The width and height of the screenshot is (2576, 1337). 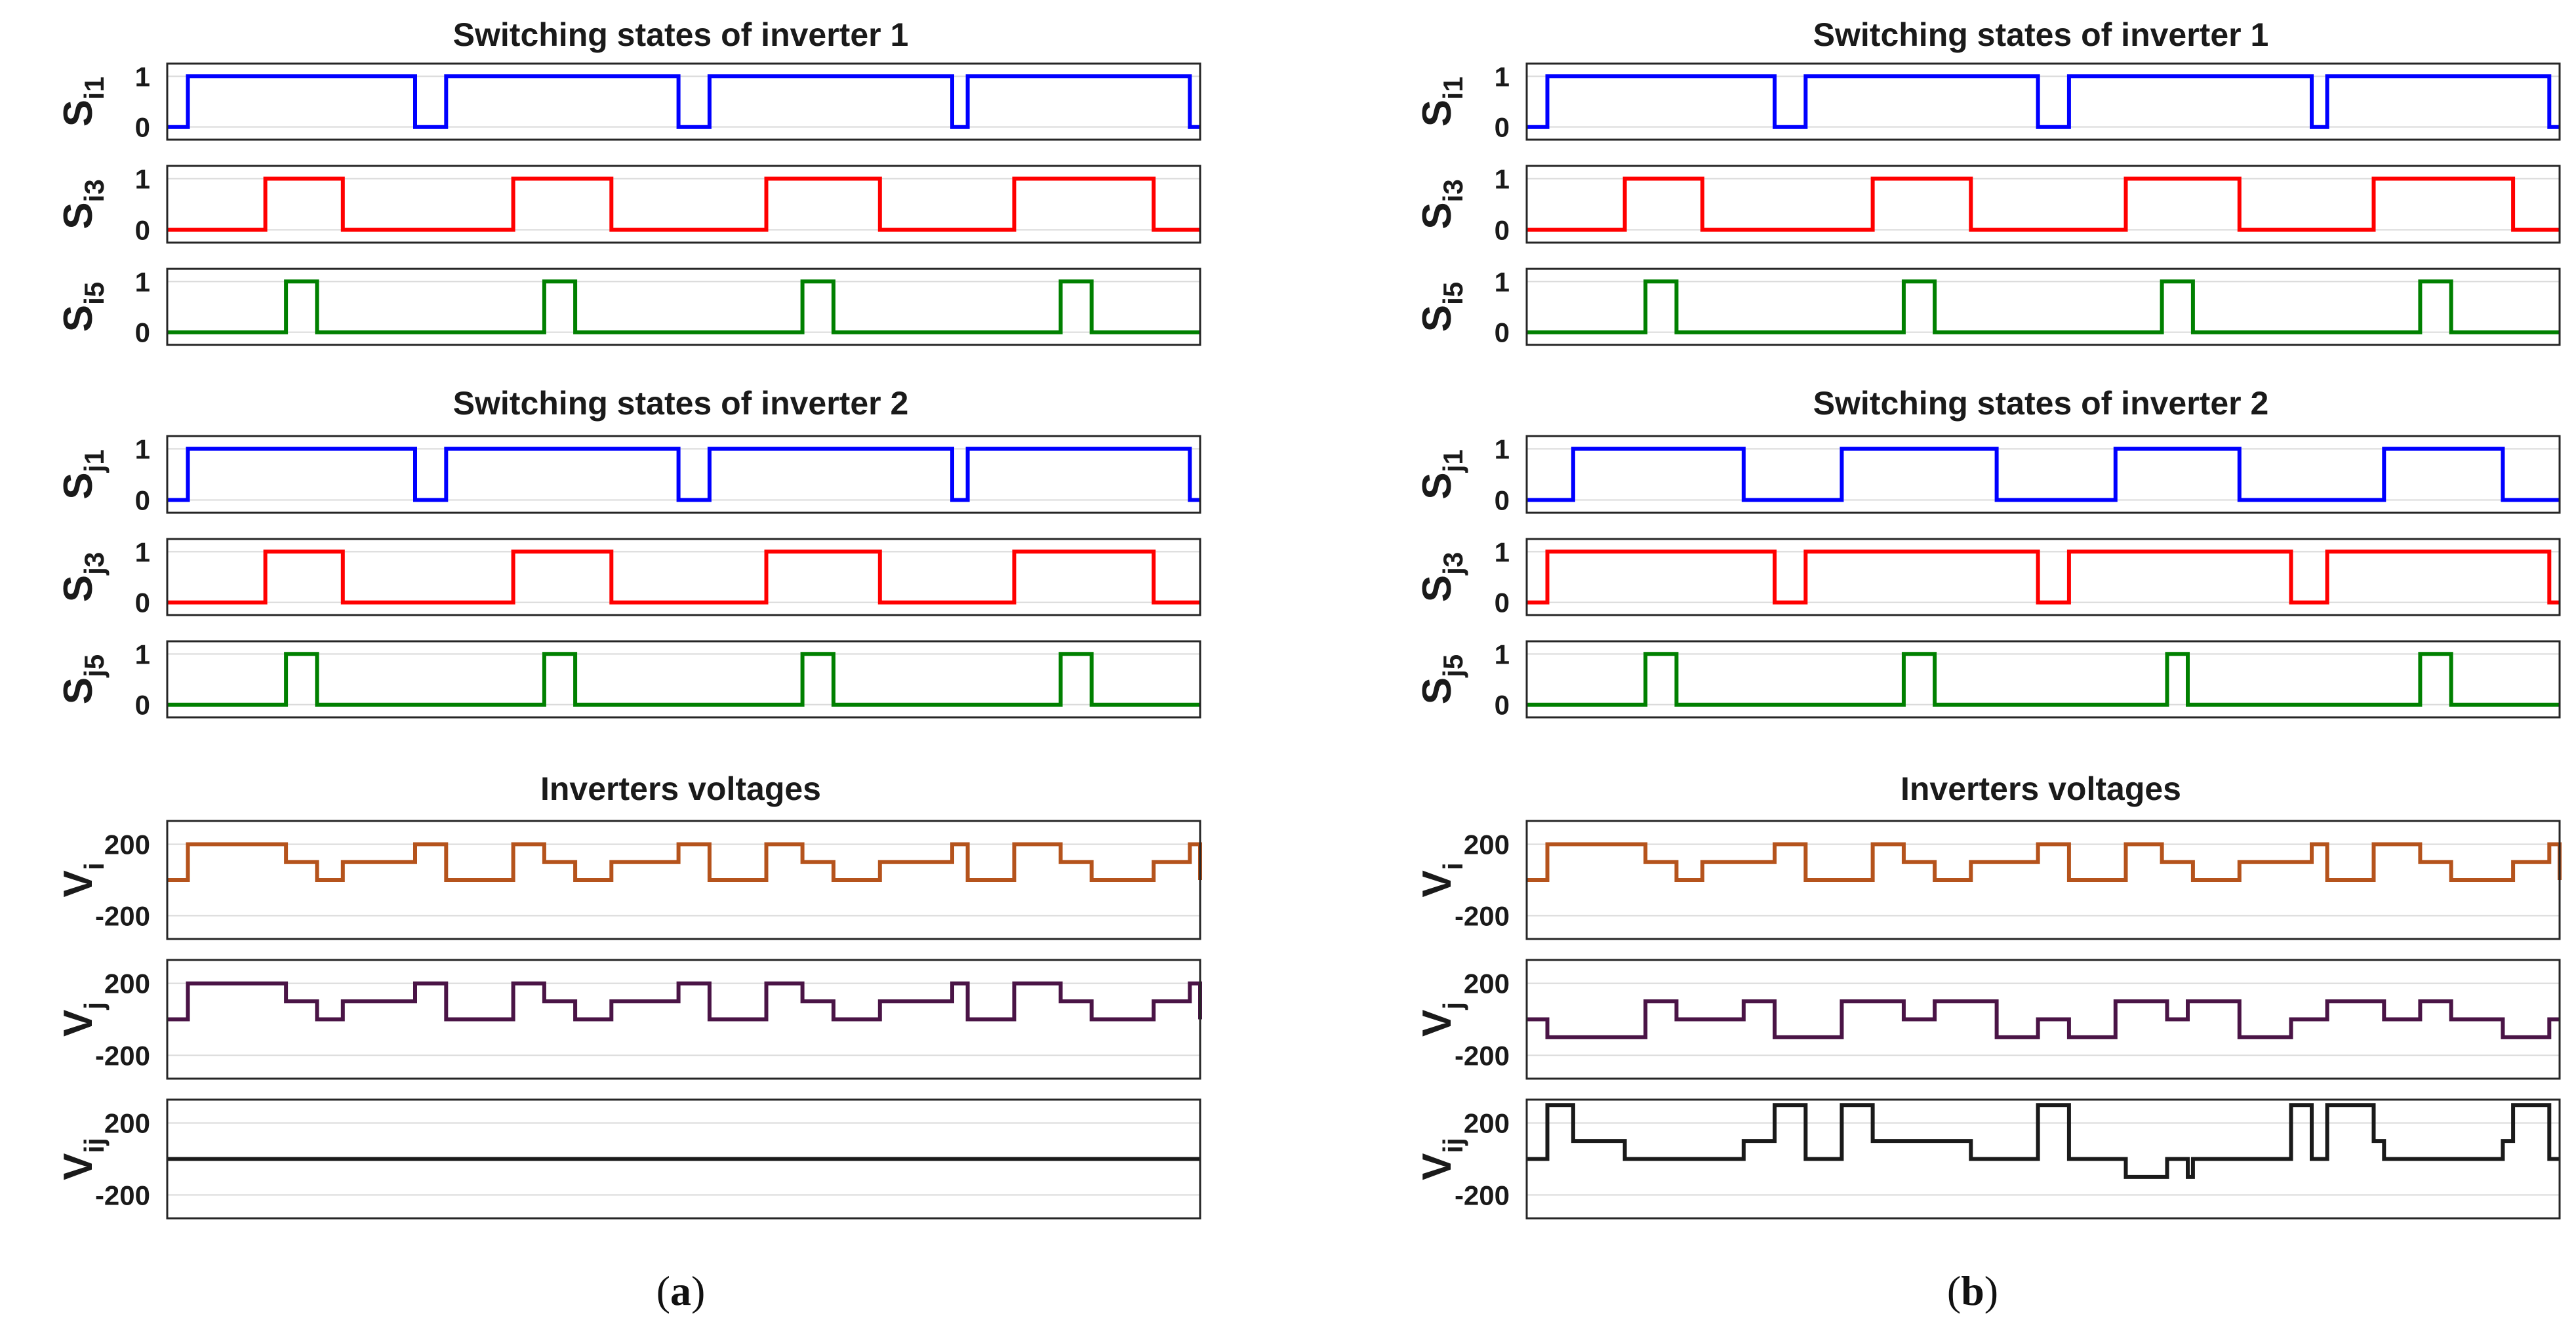 I want to click on subplot-a-sj1: 1 0 Sj1, so click(x=628, y=475).